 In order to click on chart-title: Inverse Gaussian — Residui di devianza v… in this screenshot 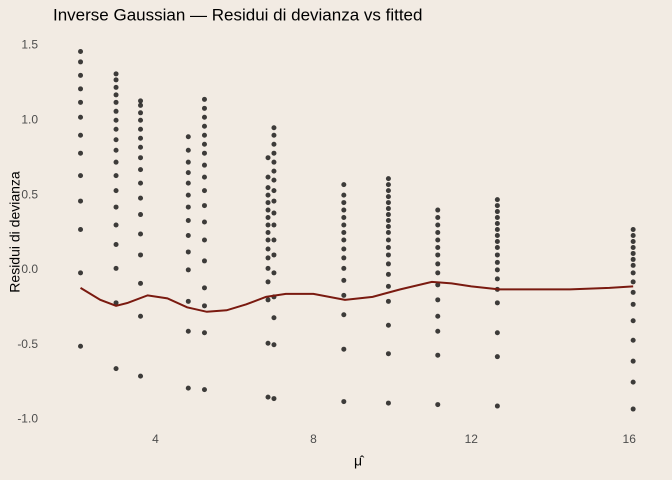, I will do `click(237, 14)`.